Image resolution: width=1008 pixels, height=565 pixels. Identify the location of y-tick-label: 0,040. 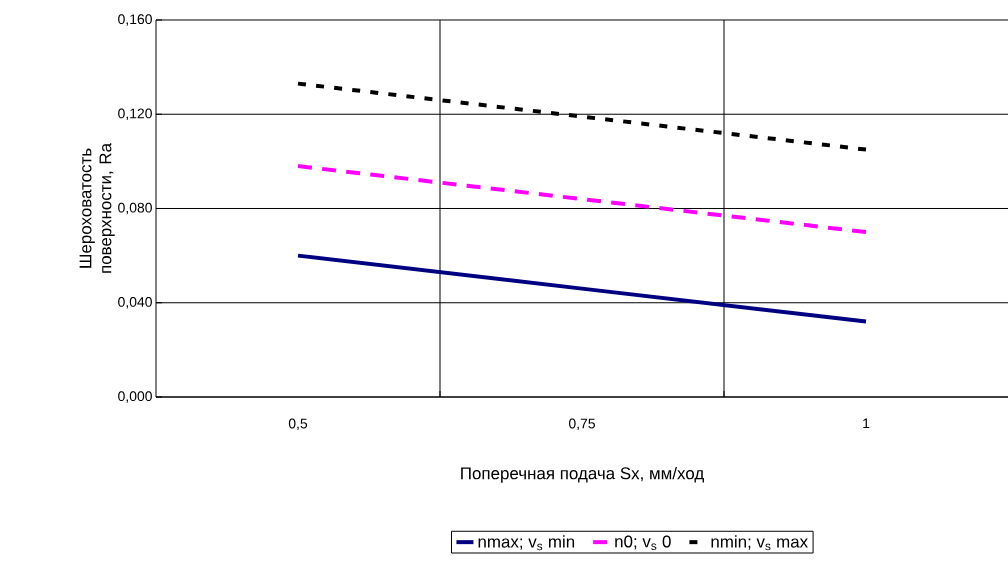
(135, 302).